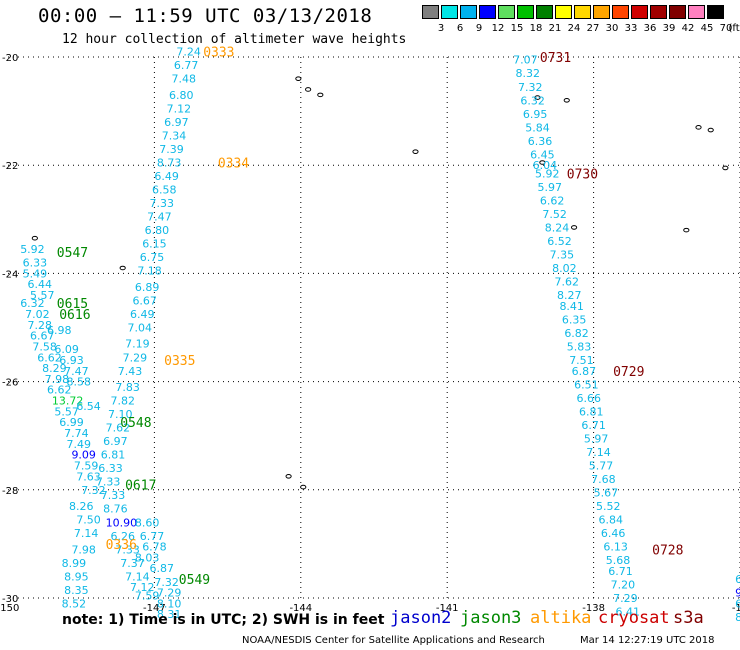 The height and width of the screenshot is (650, 740). Describe the element at coordinates (74, 603) in the screenshot. I see `wave-height-value: 8.52` at that location.